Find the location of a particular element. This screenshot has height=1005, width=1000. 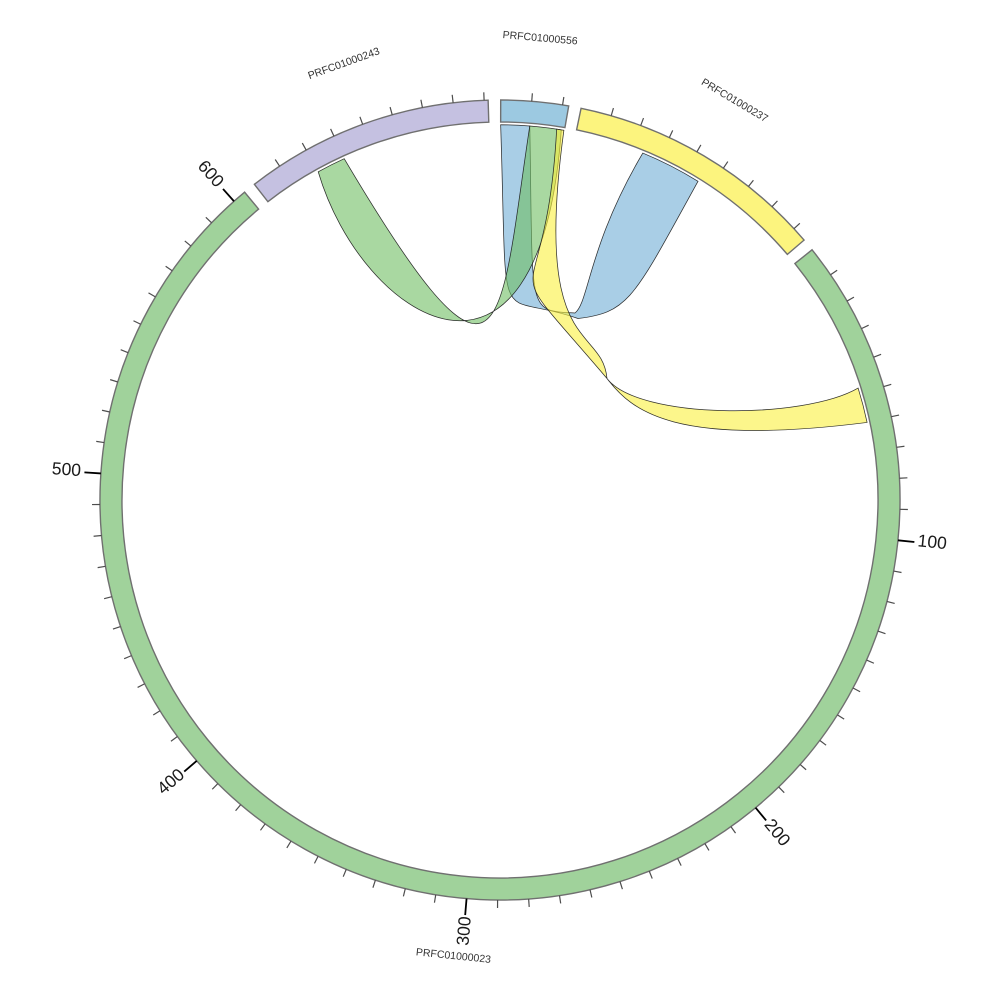

svg-text: 500 is located at coordinates (66, 469).